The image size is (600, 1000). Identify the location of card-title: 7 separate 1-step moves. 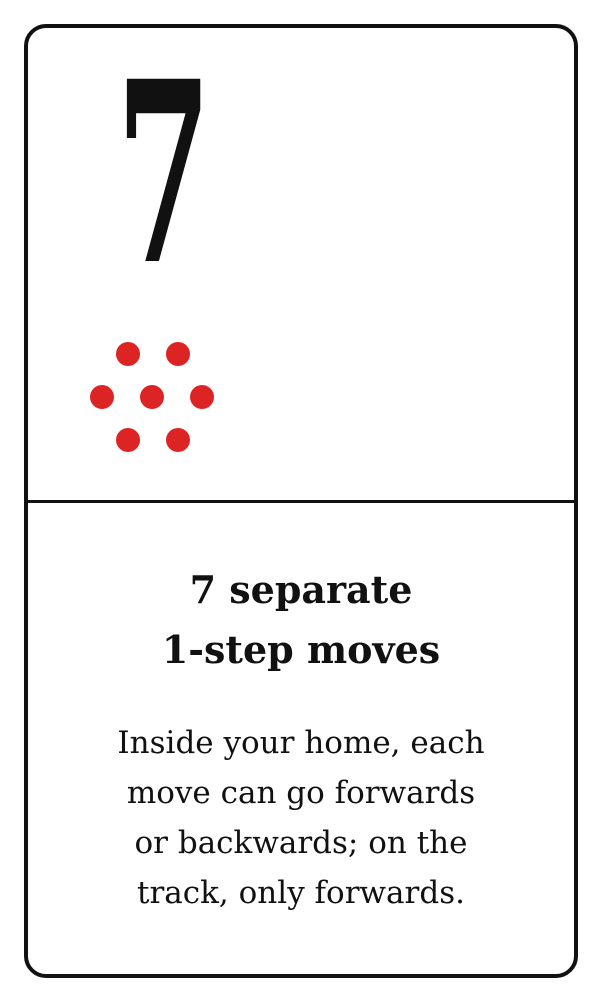
(301, 620).